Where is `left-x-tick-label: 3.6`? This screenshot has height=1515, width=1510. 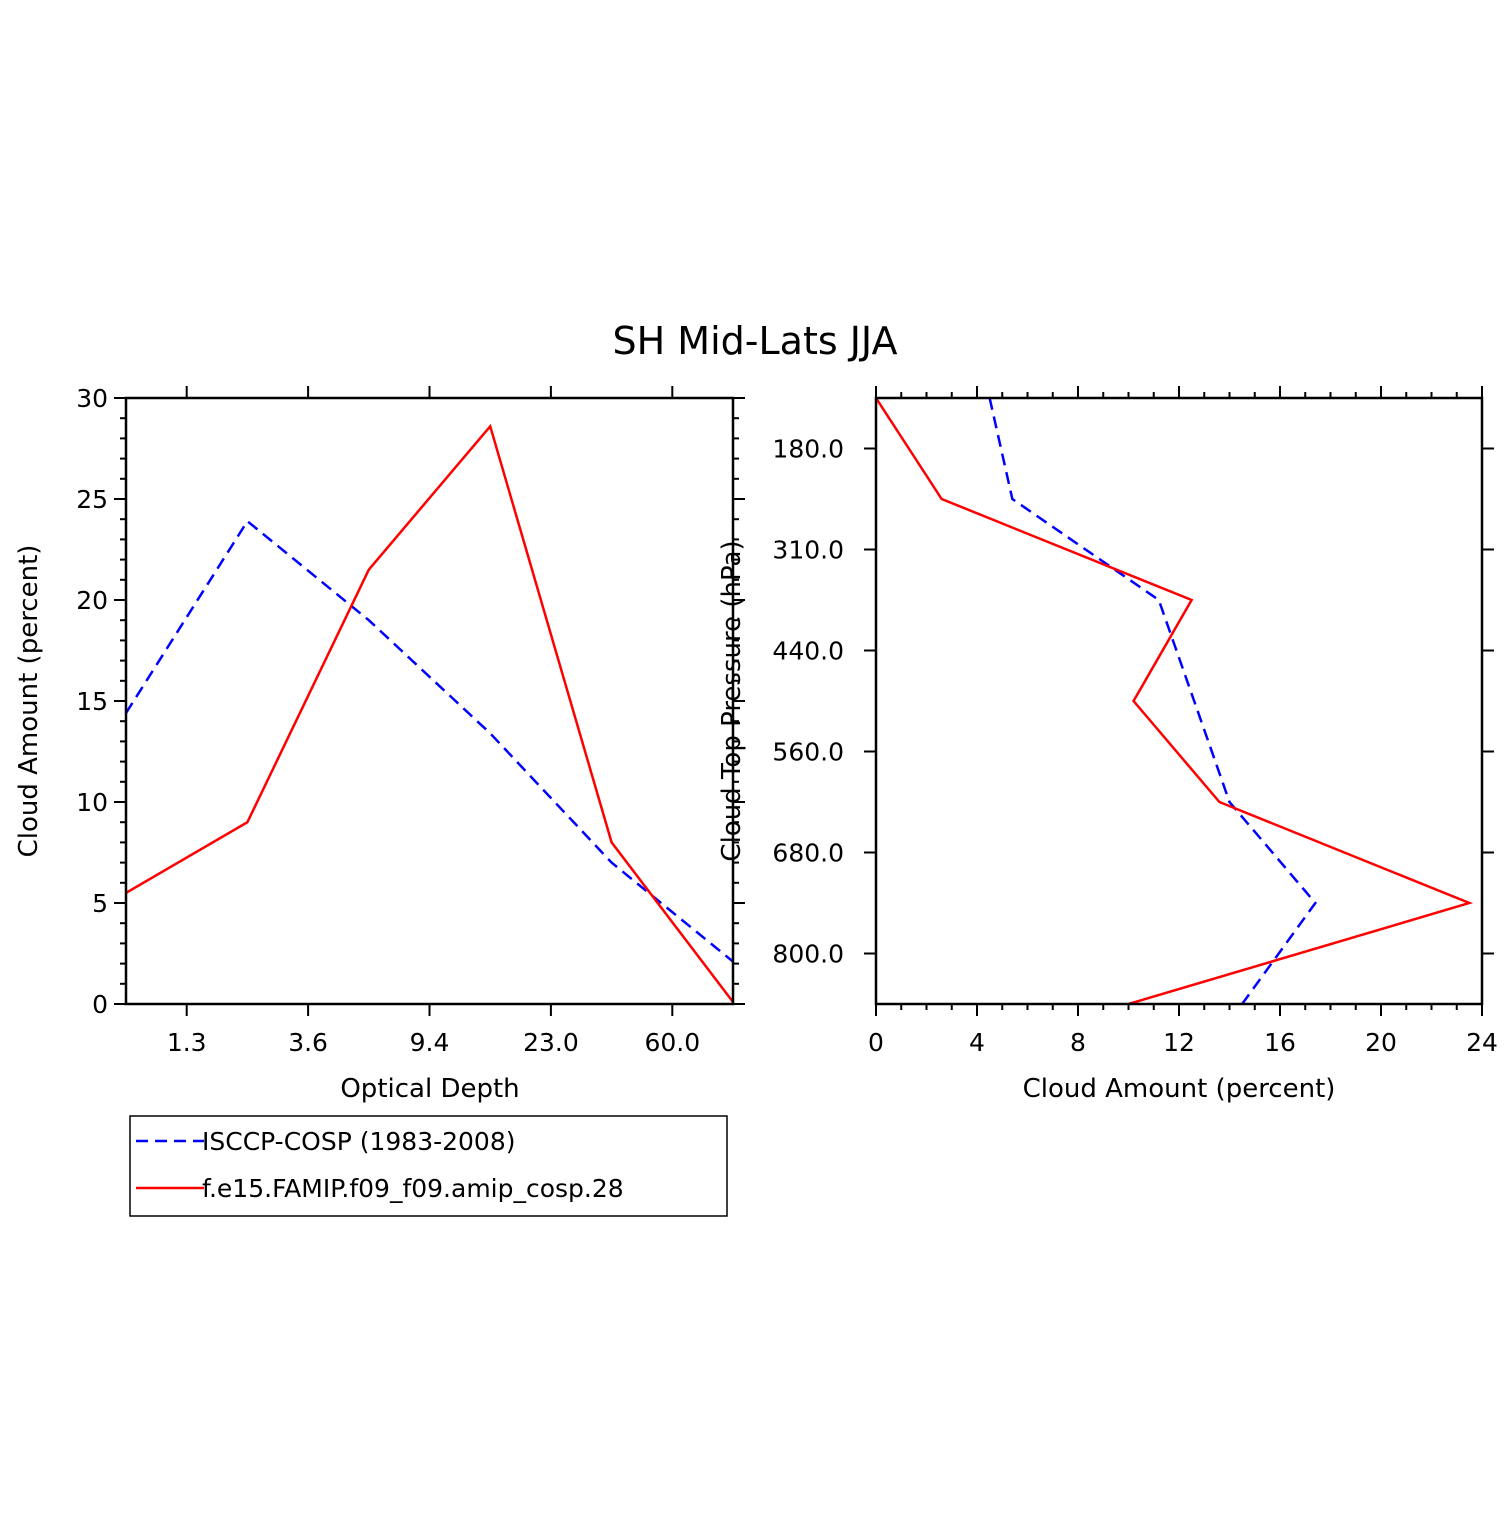 left-x-tick-label: 3.6 is located at coordinates (308, 1042).